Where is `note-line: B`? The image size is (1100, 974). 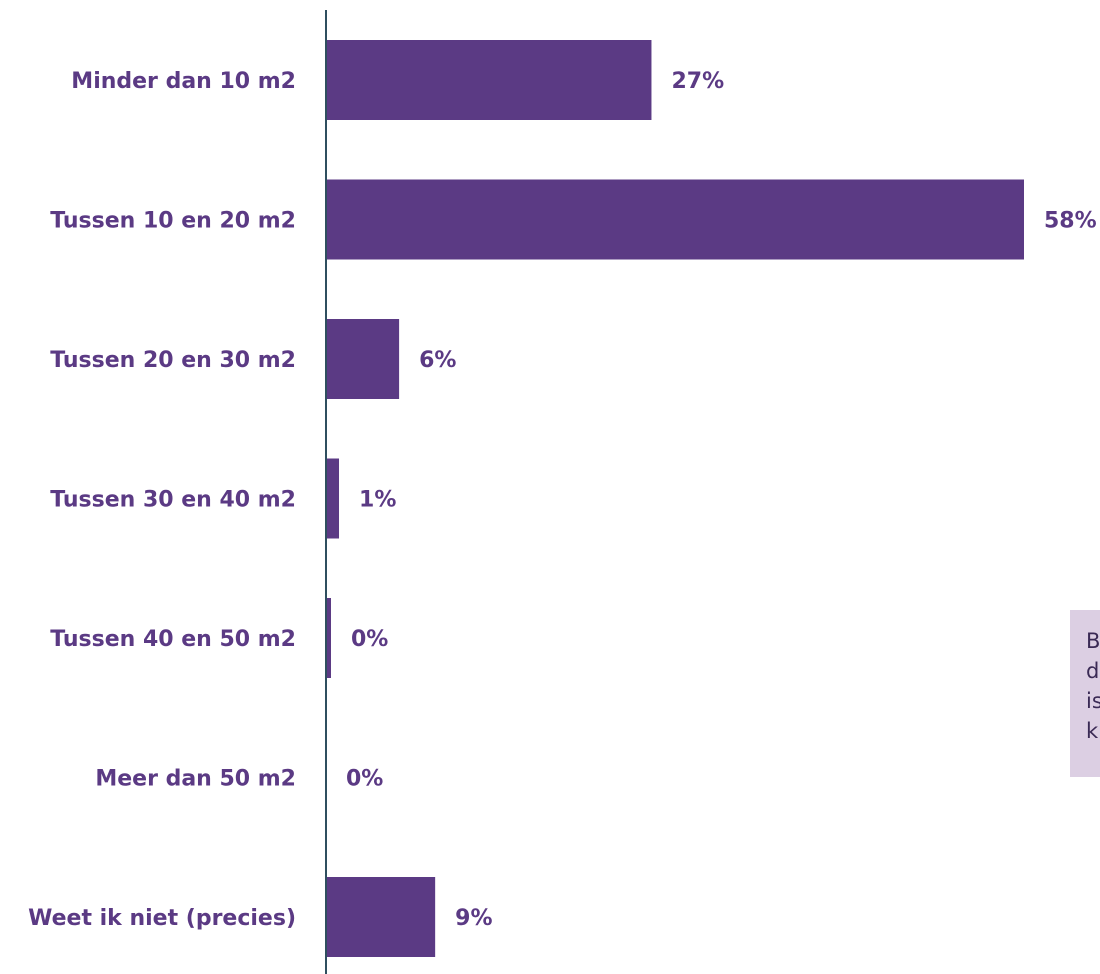 note-line: B is located at coordinates (1093, 641).